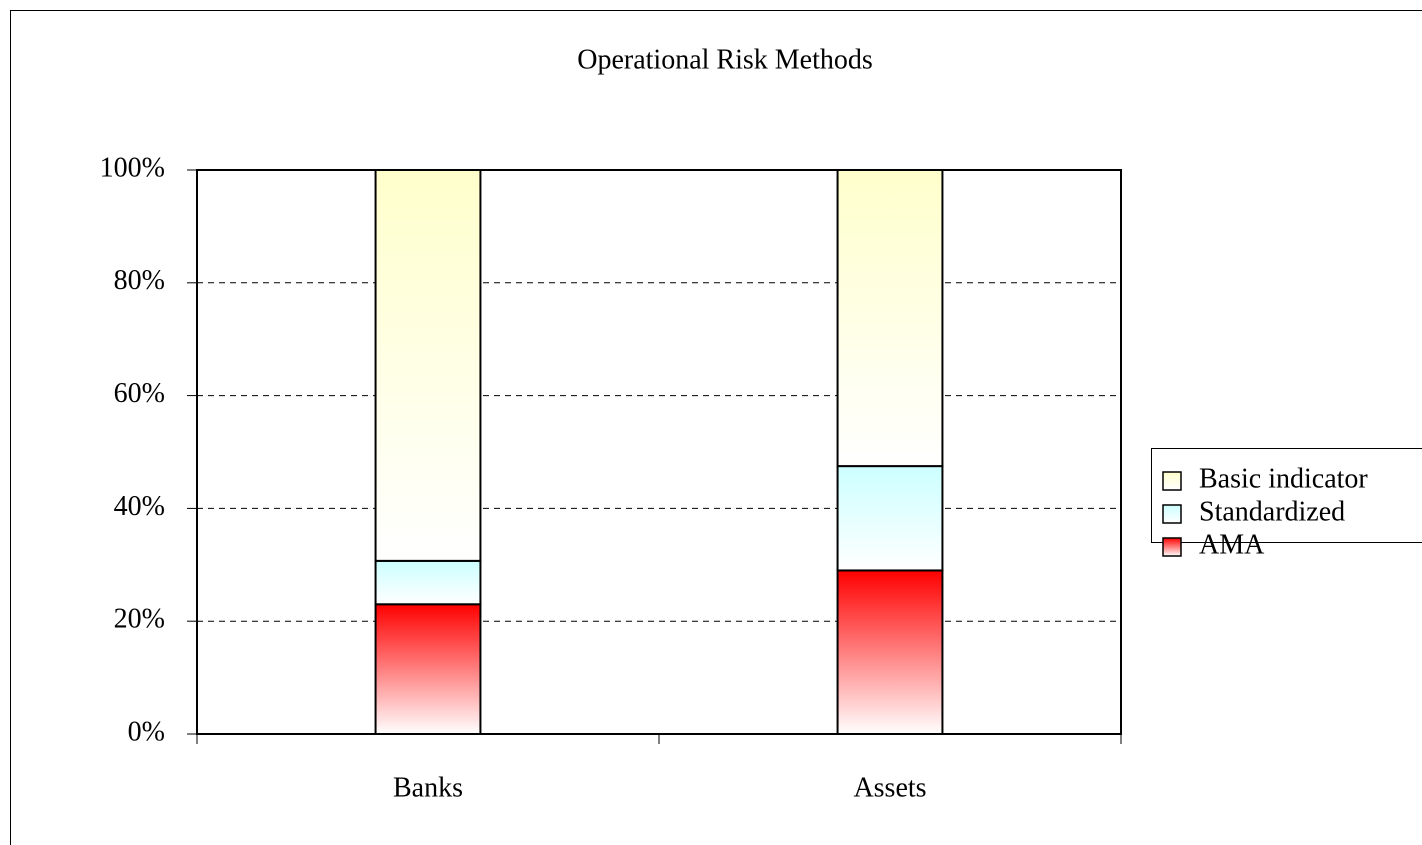  Describe the element at coordinates (132, 167) in the screenshot. I see `y-tick-label: 100%` at that location.